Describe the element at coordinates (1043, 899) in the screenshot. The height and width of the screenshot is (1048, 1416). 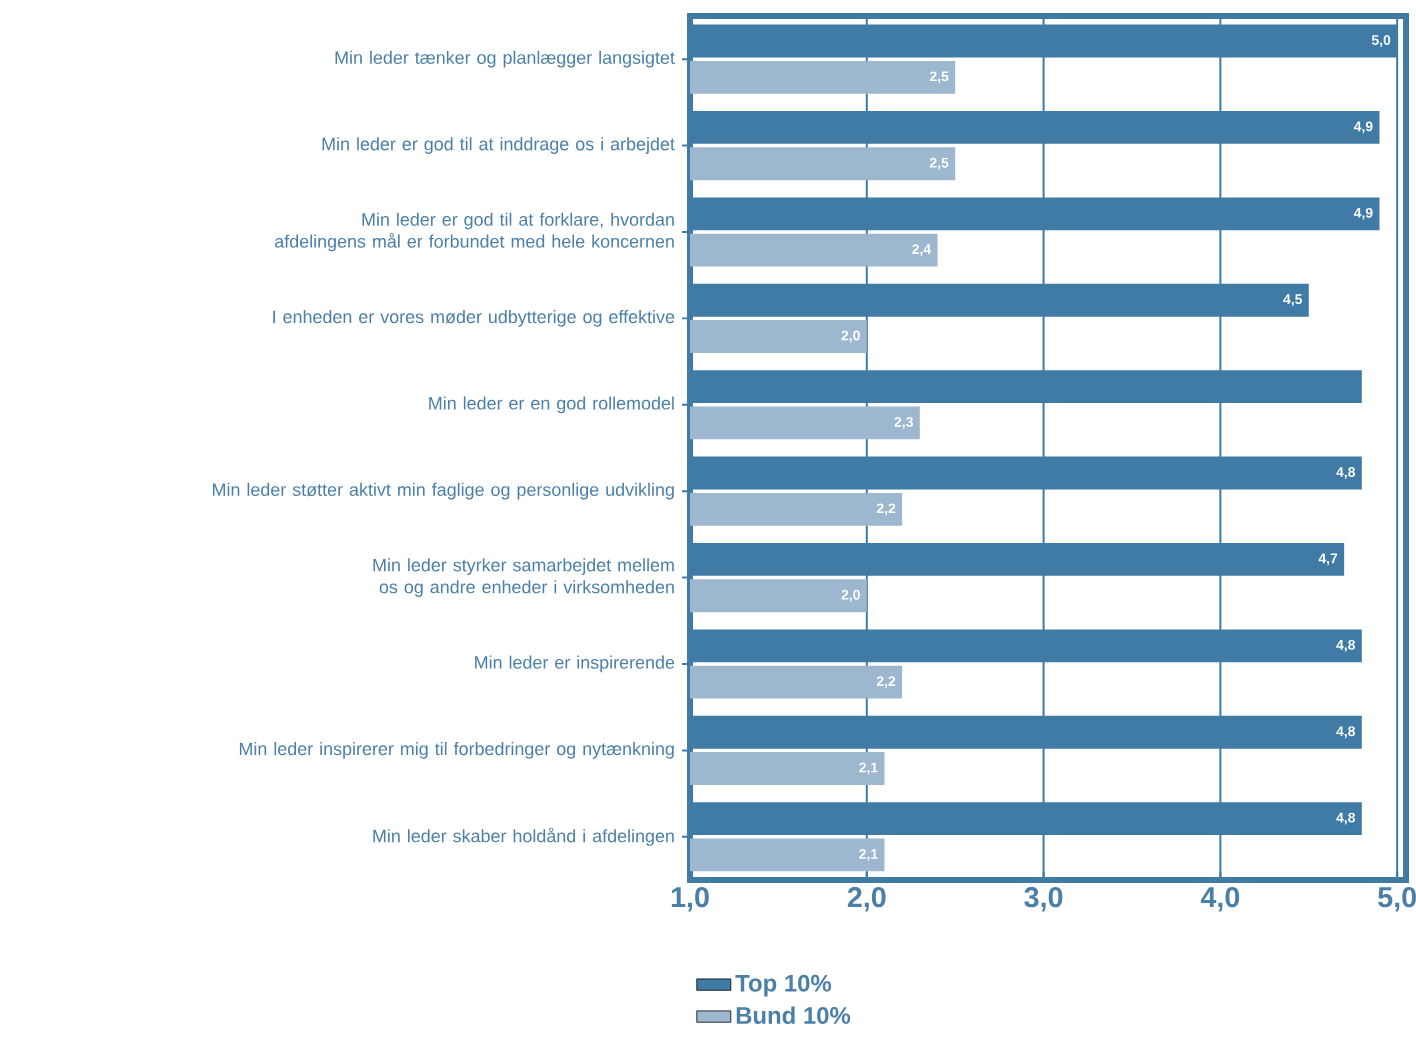
I see `x-tick-label: 3,0` at that location.